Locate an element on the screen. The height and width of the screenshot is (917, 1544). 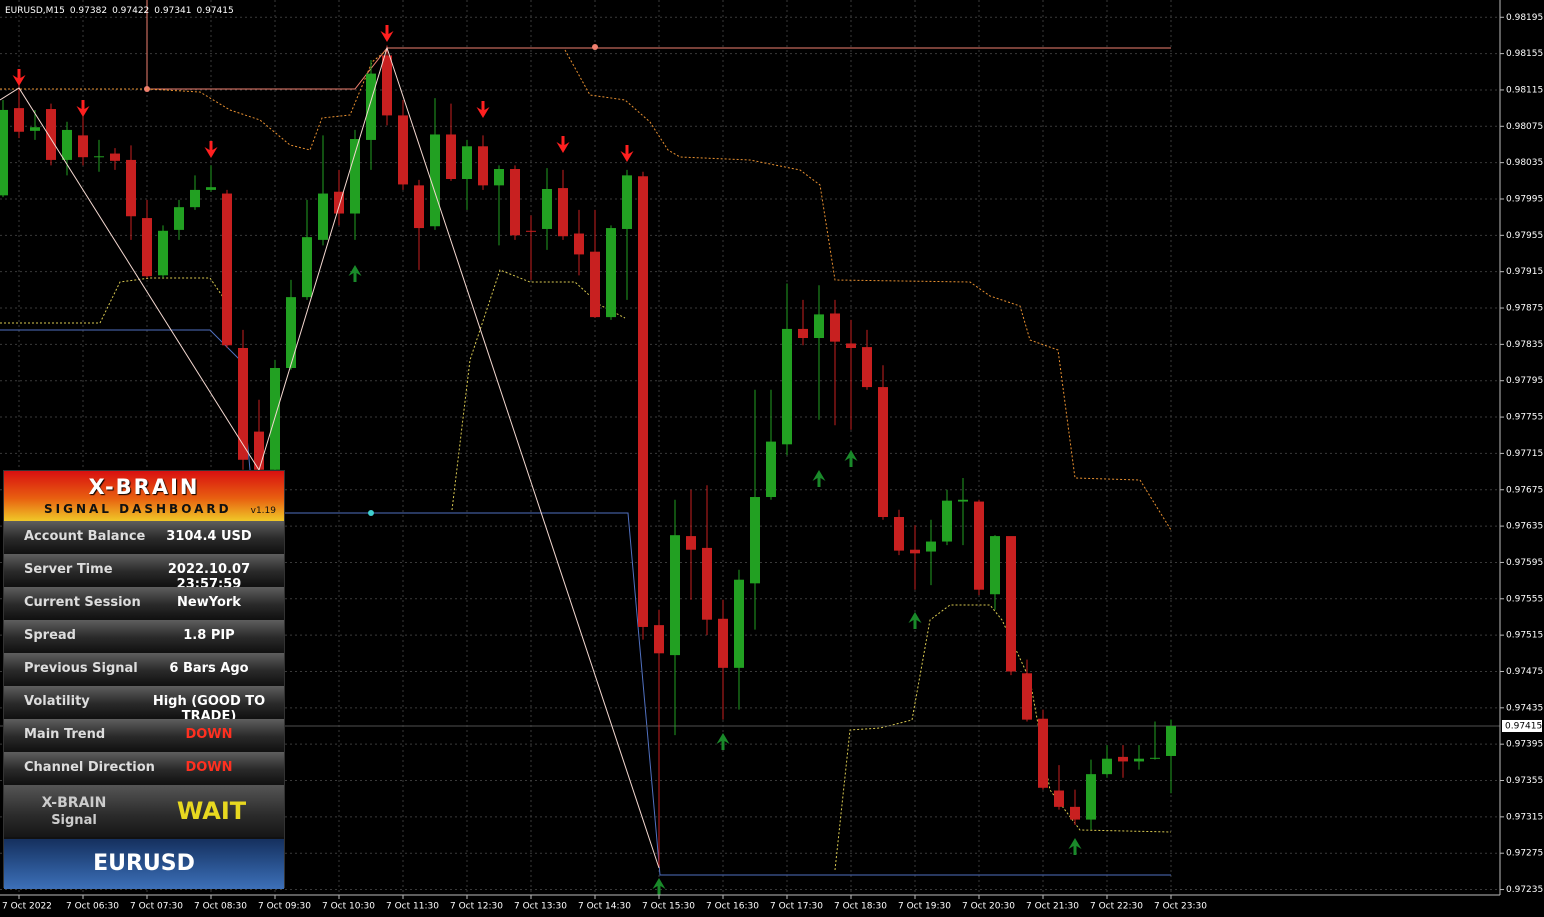
y-tick-label: 0.97675 is located at coordinates (1524, 490).